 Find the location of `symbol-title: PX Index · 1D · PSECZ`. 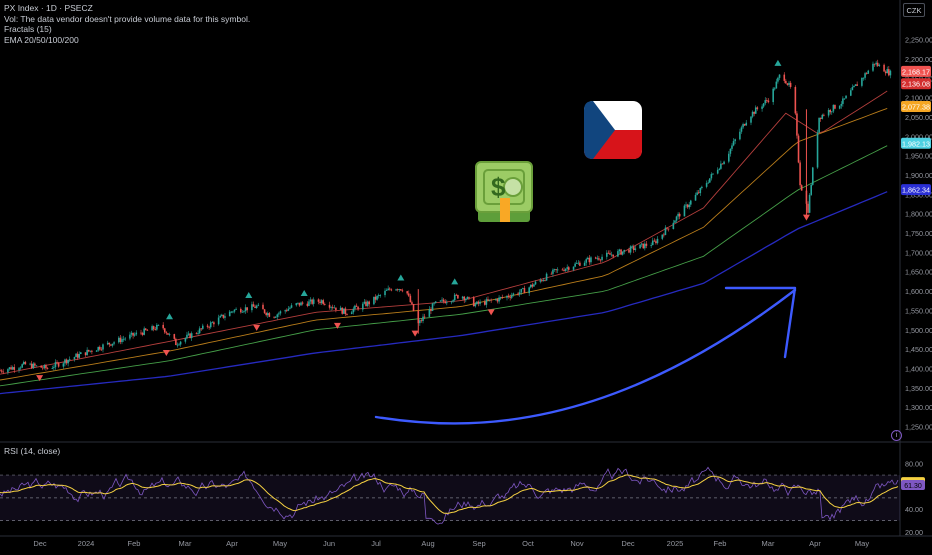

symbol-title: PX Index · 1D · PSECZ is located at coordinates (48, 8).